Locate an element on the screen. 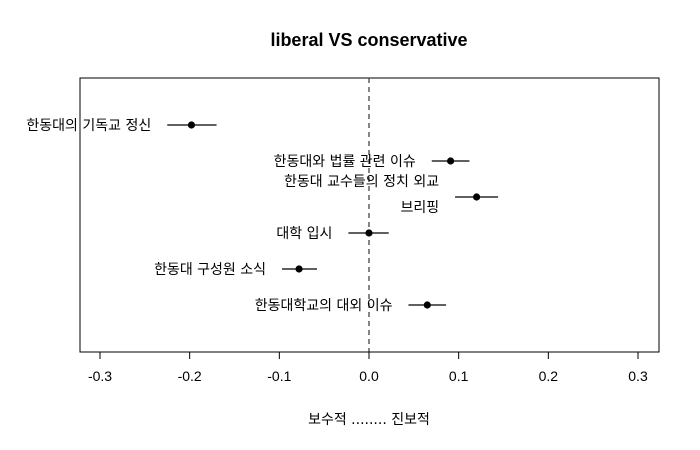  category-label: 한동대 교수들의 정치 외교 is located at coordinates (361, 182).